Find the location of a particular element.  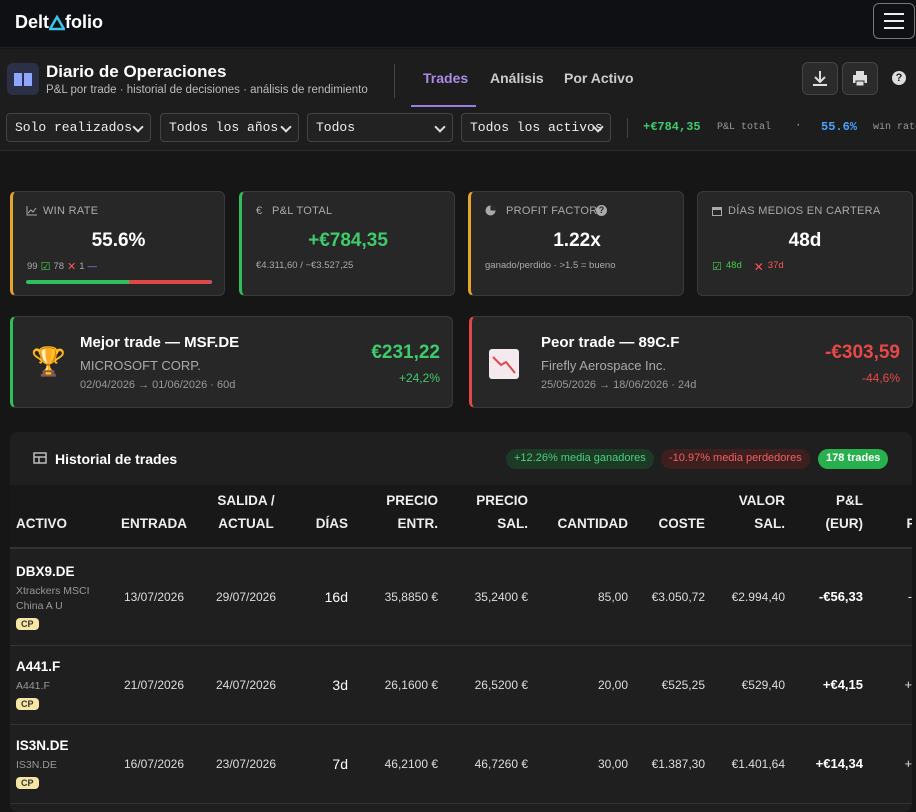

summary-win-rate: 55.6% is located at coordinates (839, 127).